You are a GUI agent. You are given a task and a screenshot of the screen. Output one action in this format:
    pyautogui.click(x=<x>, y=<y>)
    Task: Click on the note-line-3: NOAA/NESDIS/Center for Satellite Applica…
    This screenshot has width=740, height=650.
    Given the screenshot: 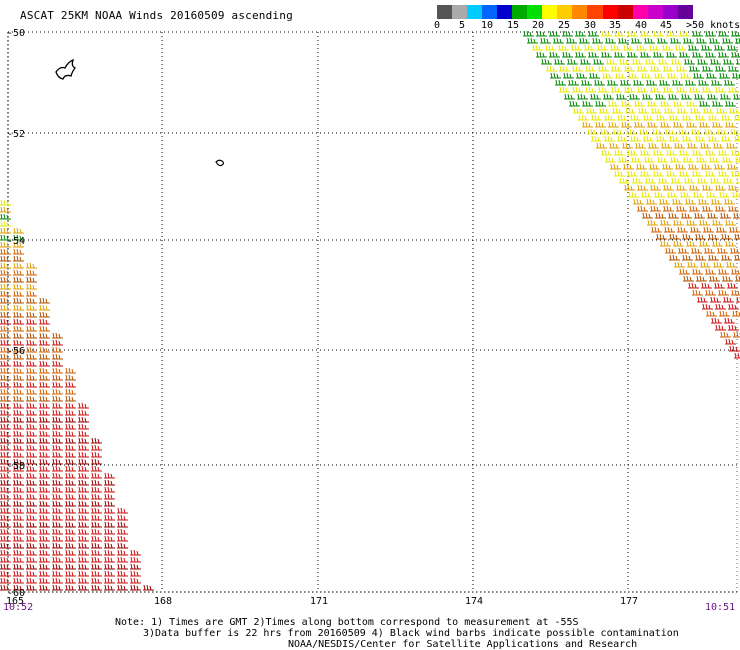 What is the action you would take?
    pyautogui.click(x=463, y=644)
    